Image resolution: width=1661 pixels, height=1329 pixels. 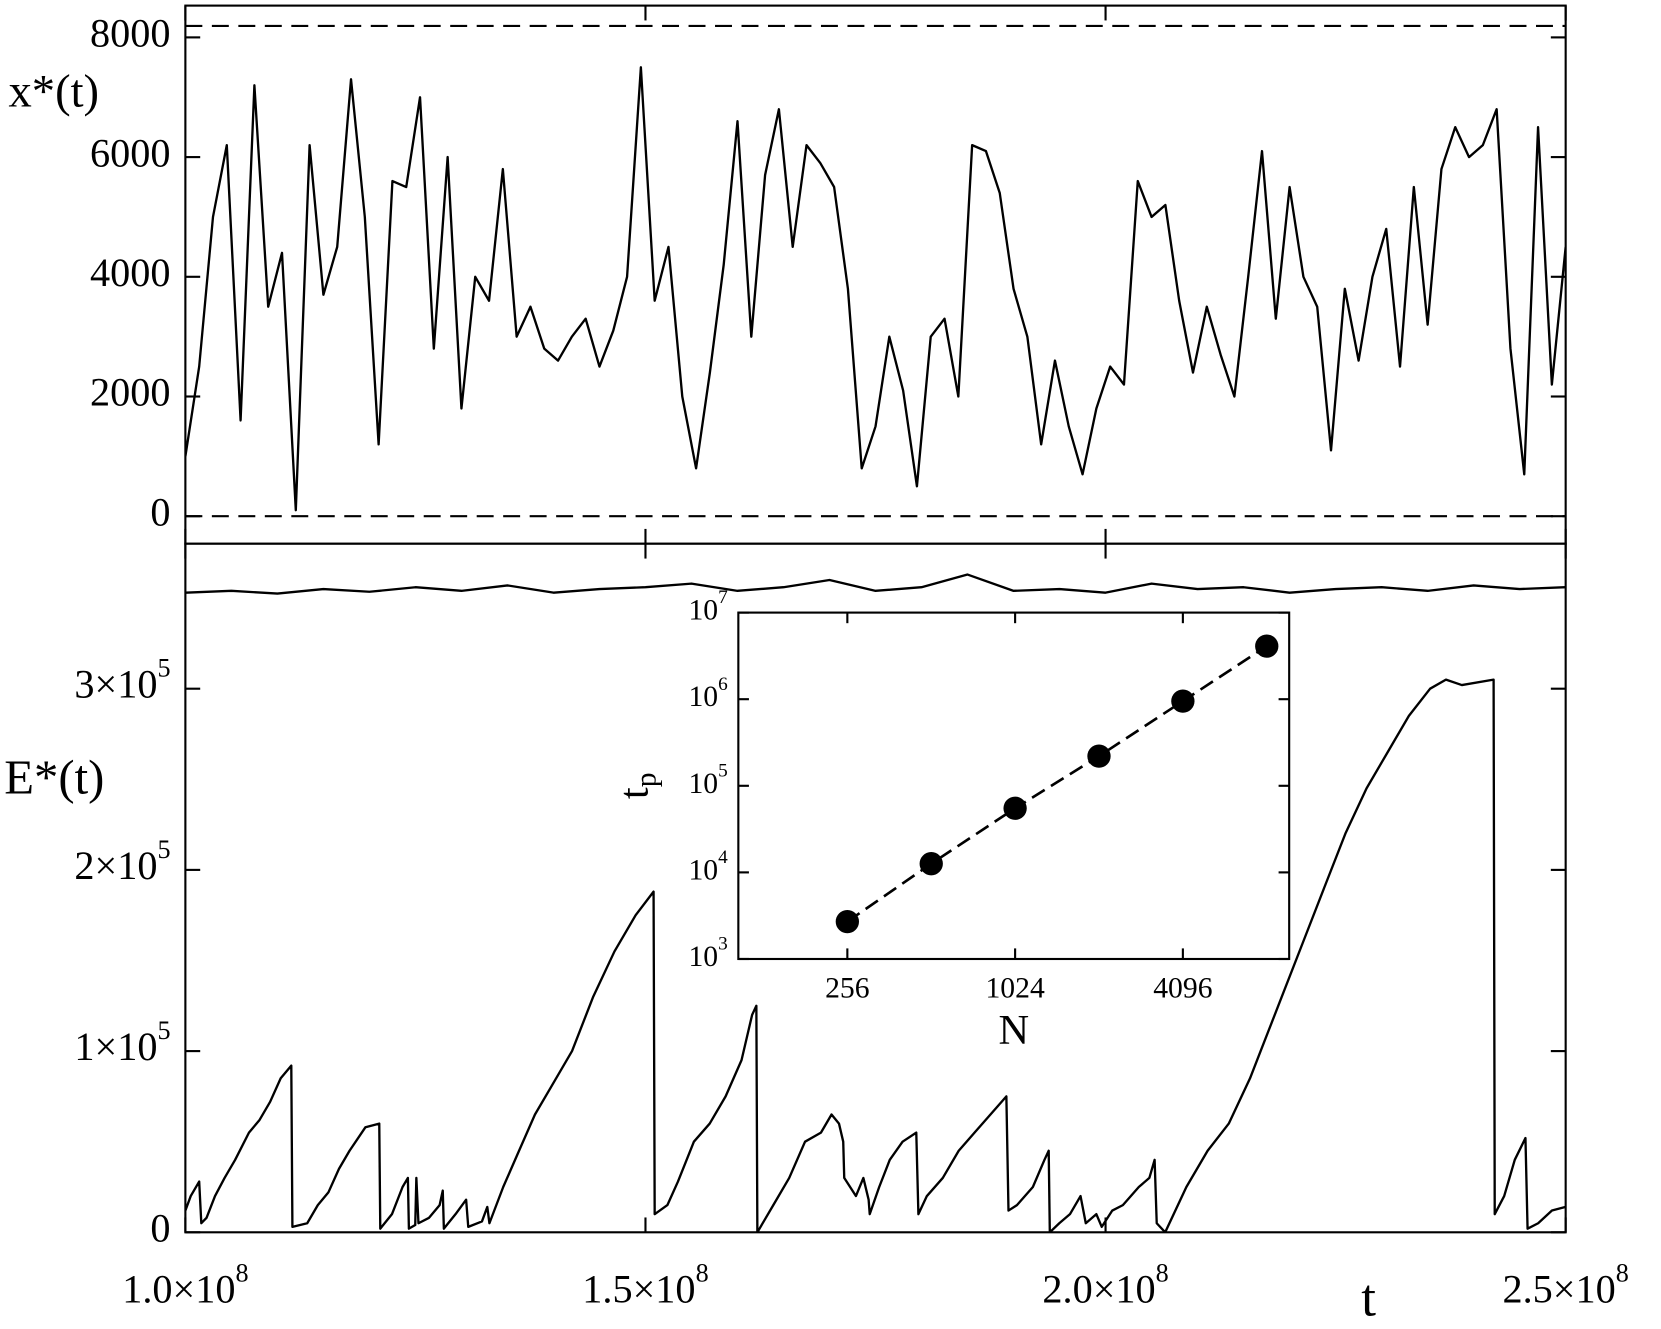 I want to click on x-axis-label: t, so click(x=1368, y=1298).